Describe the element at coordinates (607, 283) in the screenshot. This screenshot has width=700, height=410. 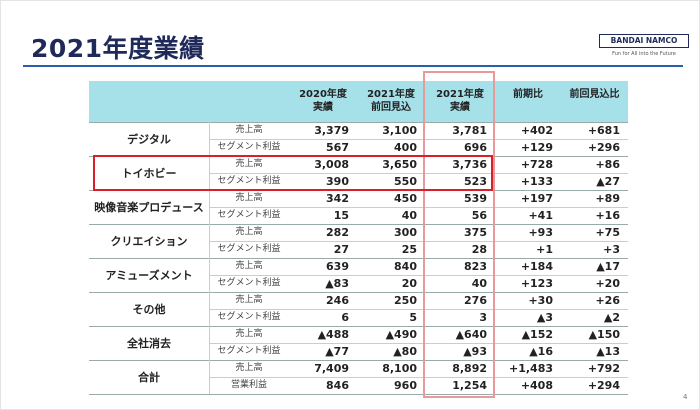
I see `table-cell: +20` at that location.